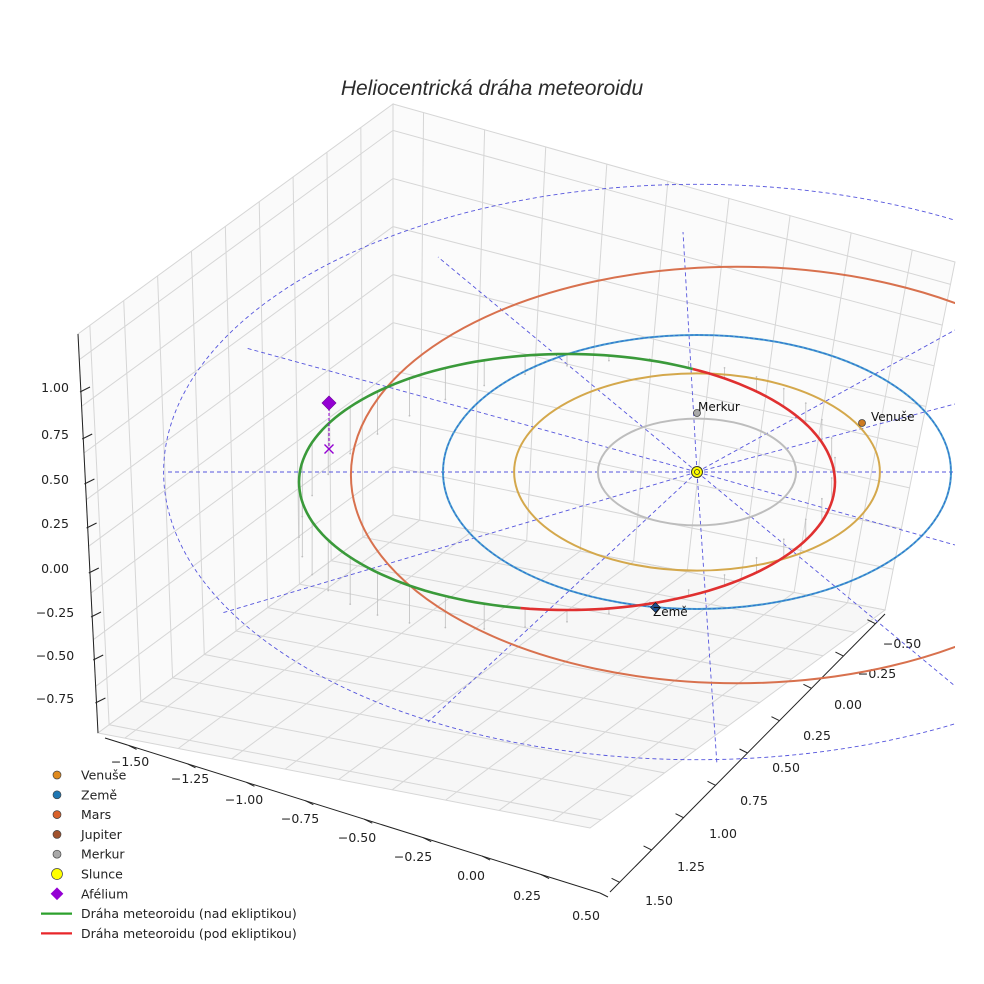 The width and height of the screenshot is (984, 984). Describe the element at coordinates (691, 866) in the screenshot. I see `y-tick-label-7: 1.25` at that location.